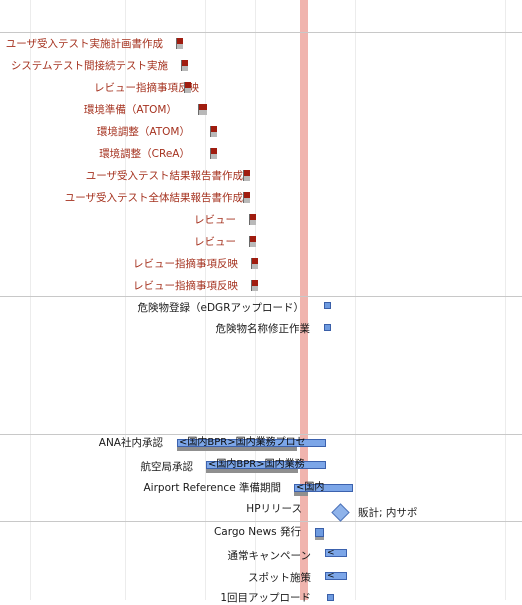  What do you see at coordinates (130, 443) in the screenshot?
I see `task-label: ANA社内承認` at bounding box center [130, 443].